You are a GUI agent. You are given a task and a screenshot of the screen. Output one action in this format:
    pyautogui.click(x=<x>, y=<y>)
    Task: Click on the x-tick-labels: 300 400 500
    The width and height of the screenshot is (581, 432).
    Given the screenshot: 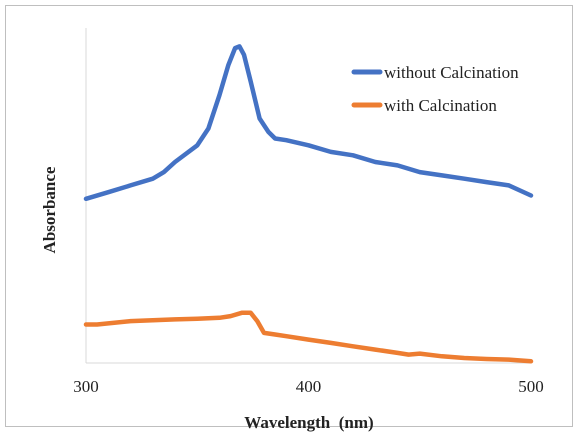 What is the action you would take?
    pyautogui.click(x=308, y=386)
    